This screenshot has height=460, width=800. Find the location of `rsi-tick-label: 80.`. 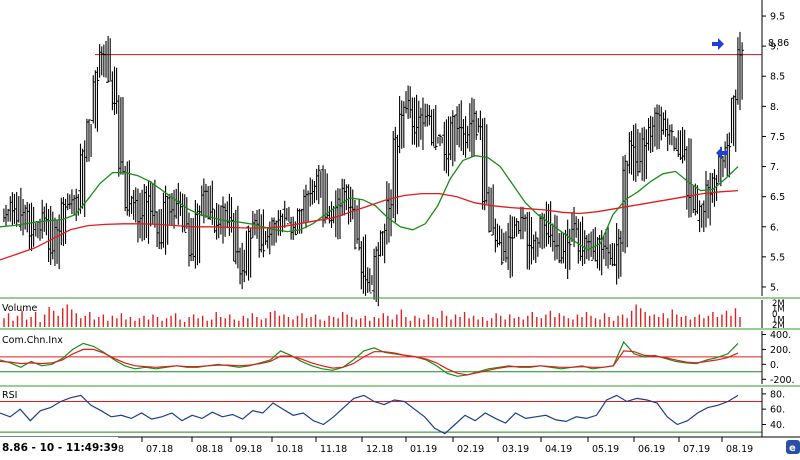

rsi-tick-label: 80. is located at coordinates (777, 394).